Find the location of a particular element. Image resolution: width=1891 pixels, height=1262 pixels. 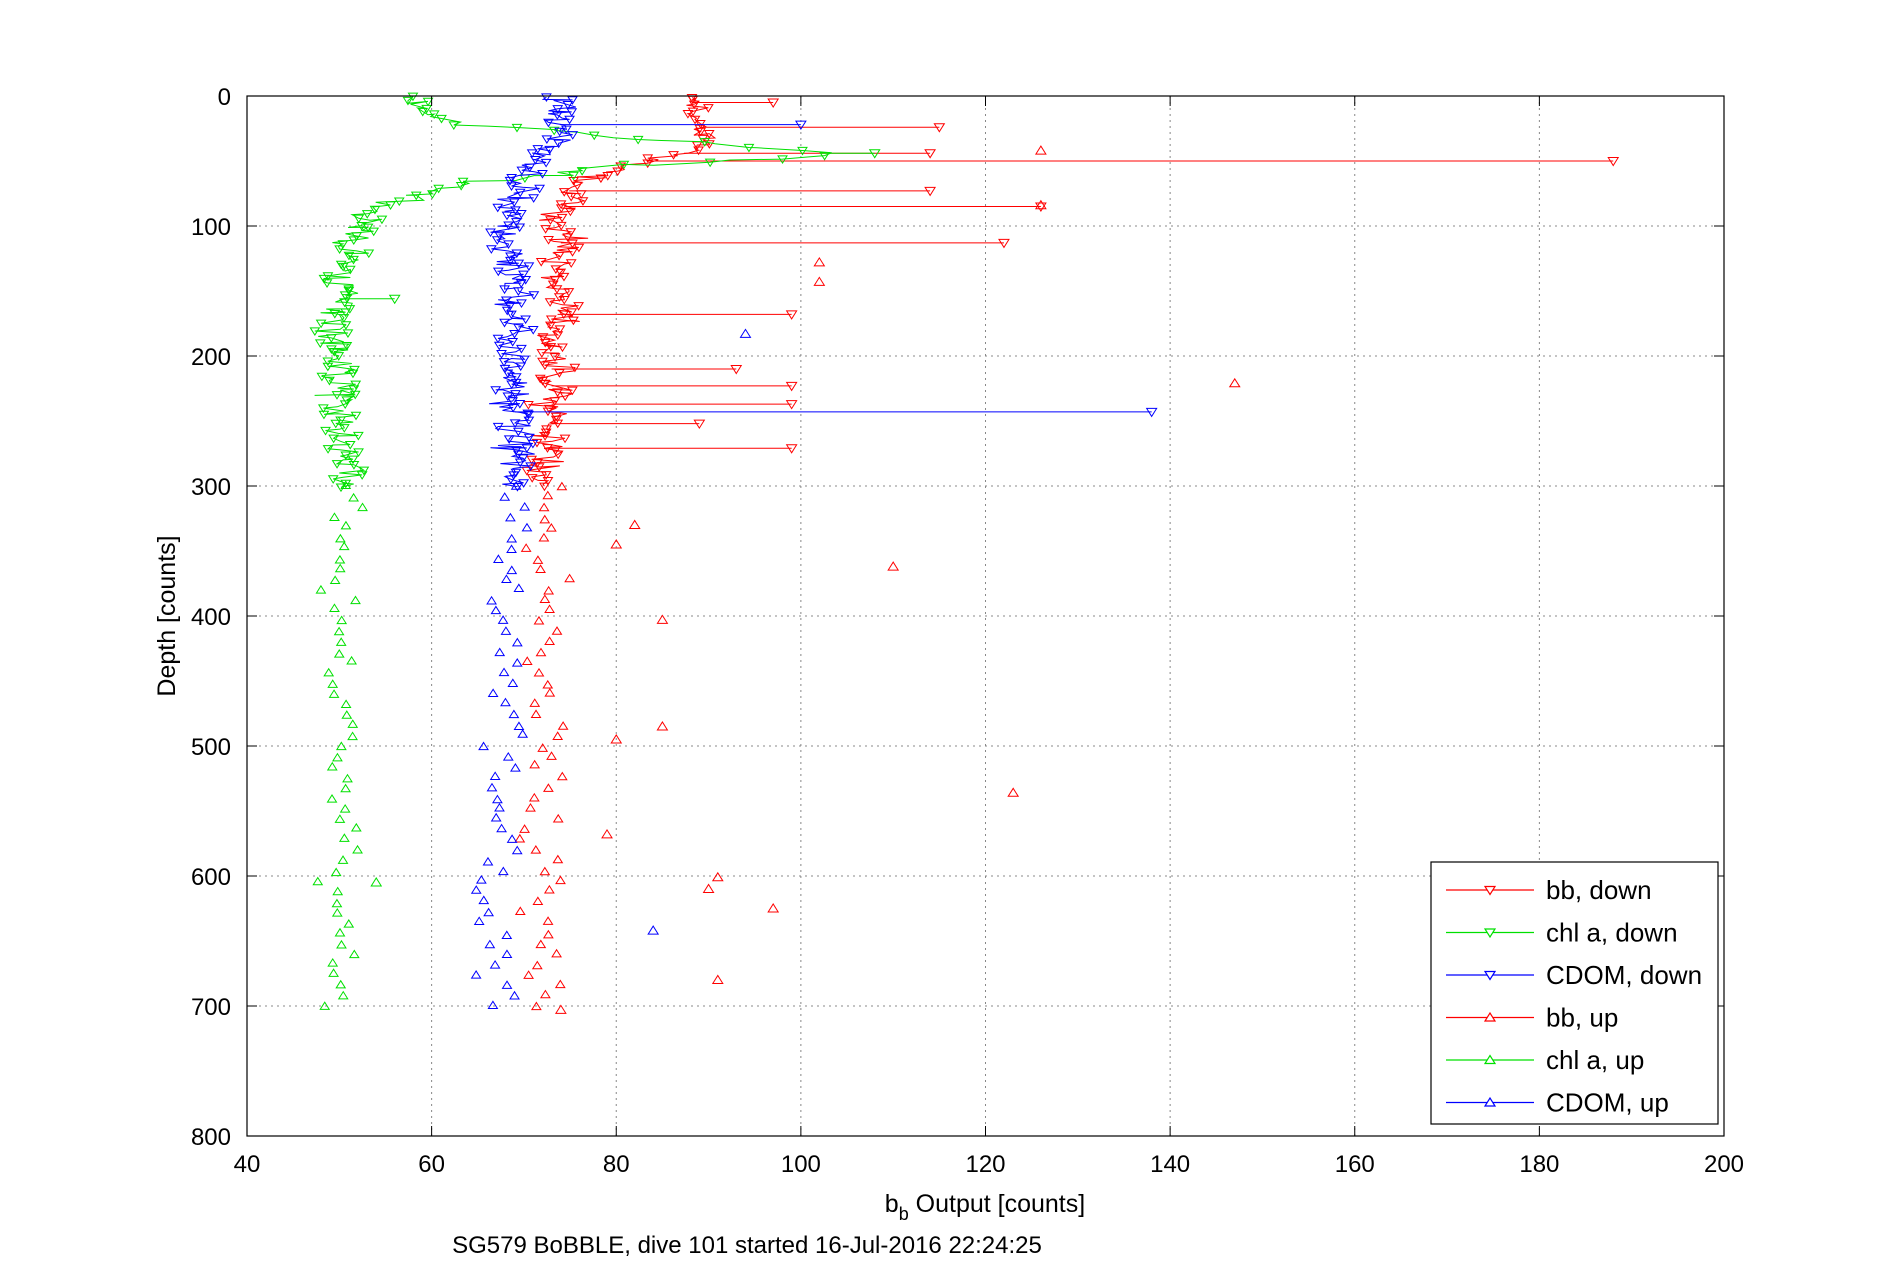

legend-item: CDOM, up is located at coordinates (1557, 1103).